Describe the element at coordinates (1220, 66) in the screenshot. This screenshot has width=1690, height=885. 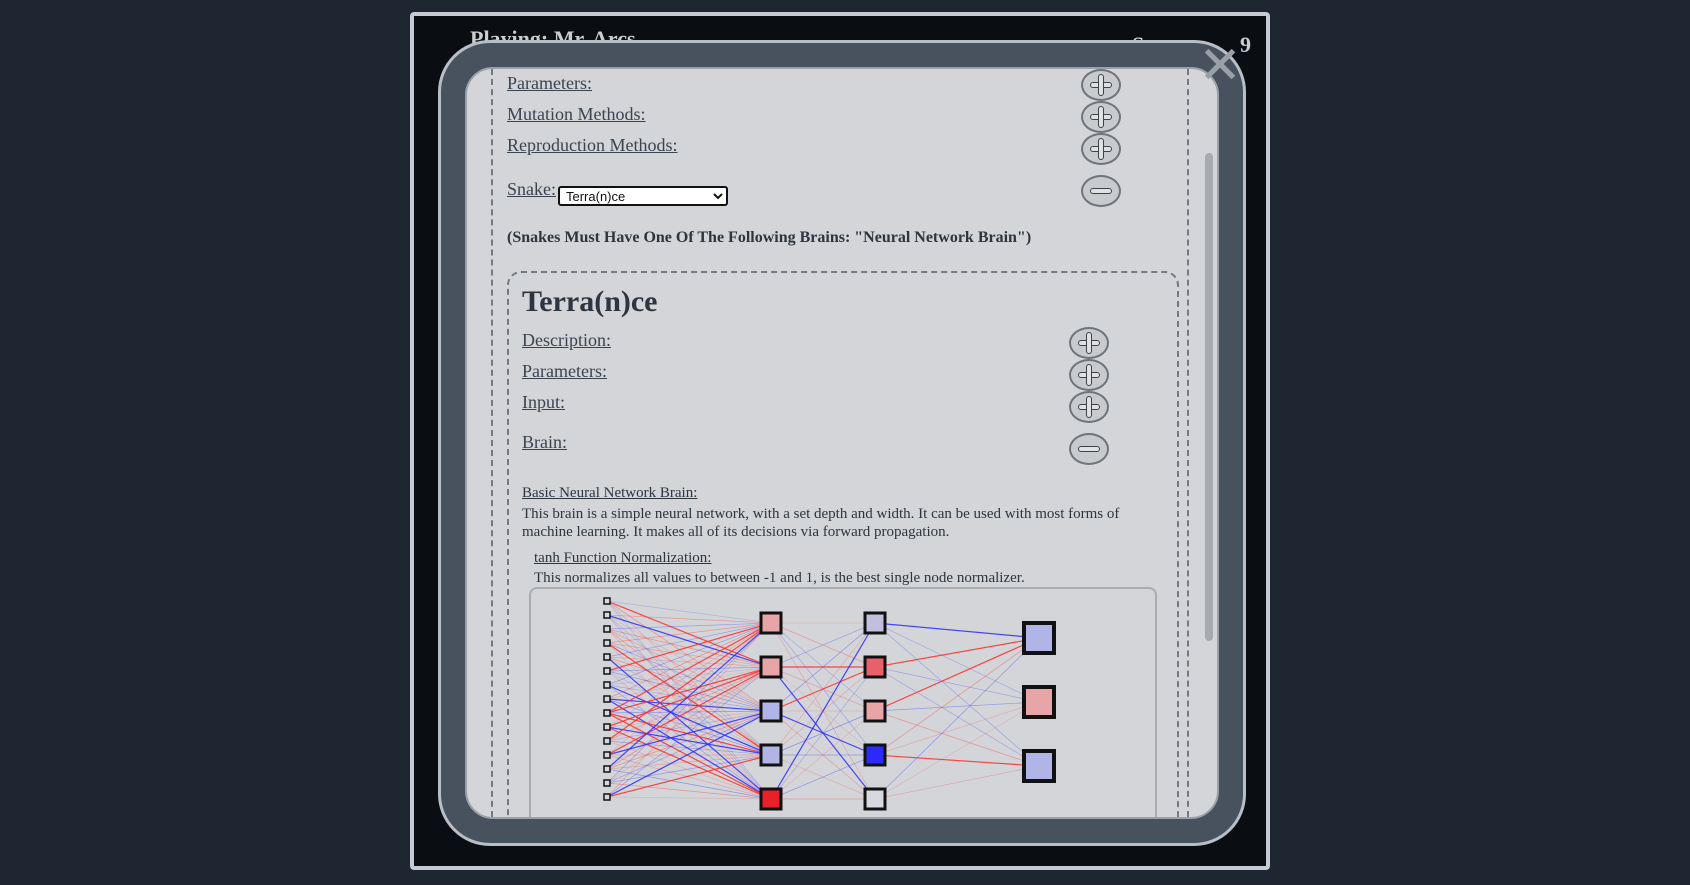
I see `close-icon: ✕` at that location.